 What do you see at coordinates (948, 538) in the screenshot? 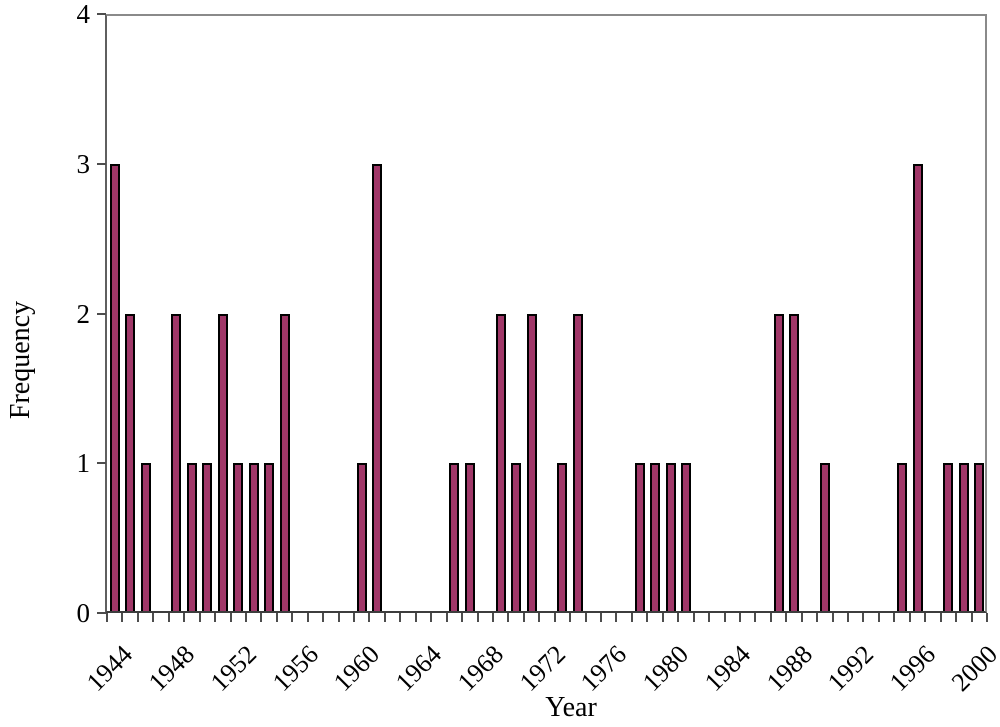
I see `bar-1998` at bounding box center [948, 538].